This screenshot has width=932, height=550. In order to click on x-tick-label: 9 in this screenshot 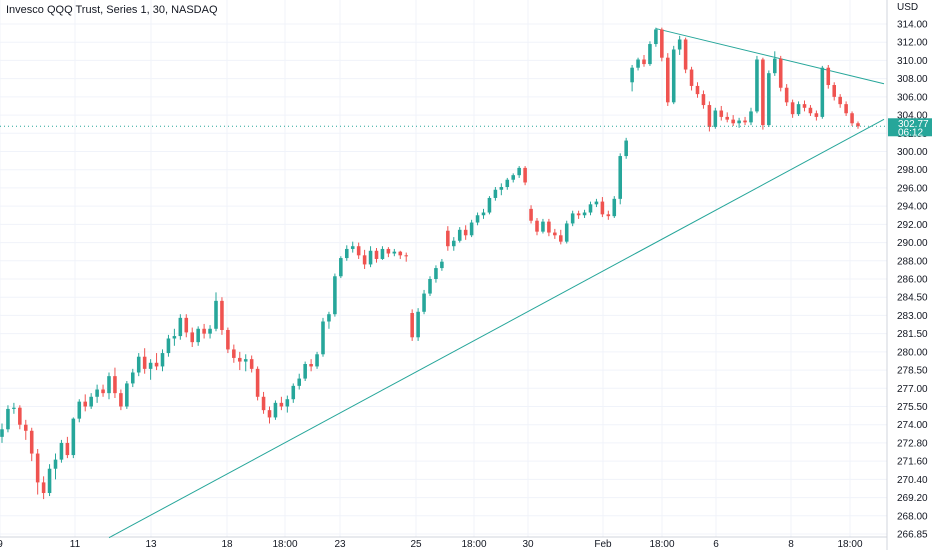, I will do `click(1, 544)`.